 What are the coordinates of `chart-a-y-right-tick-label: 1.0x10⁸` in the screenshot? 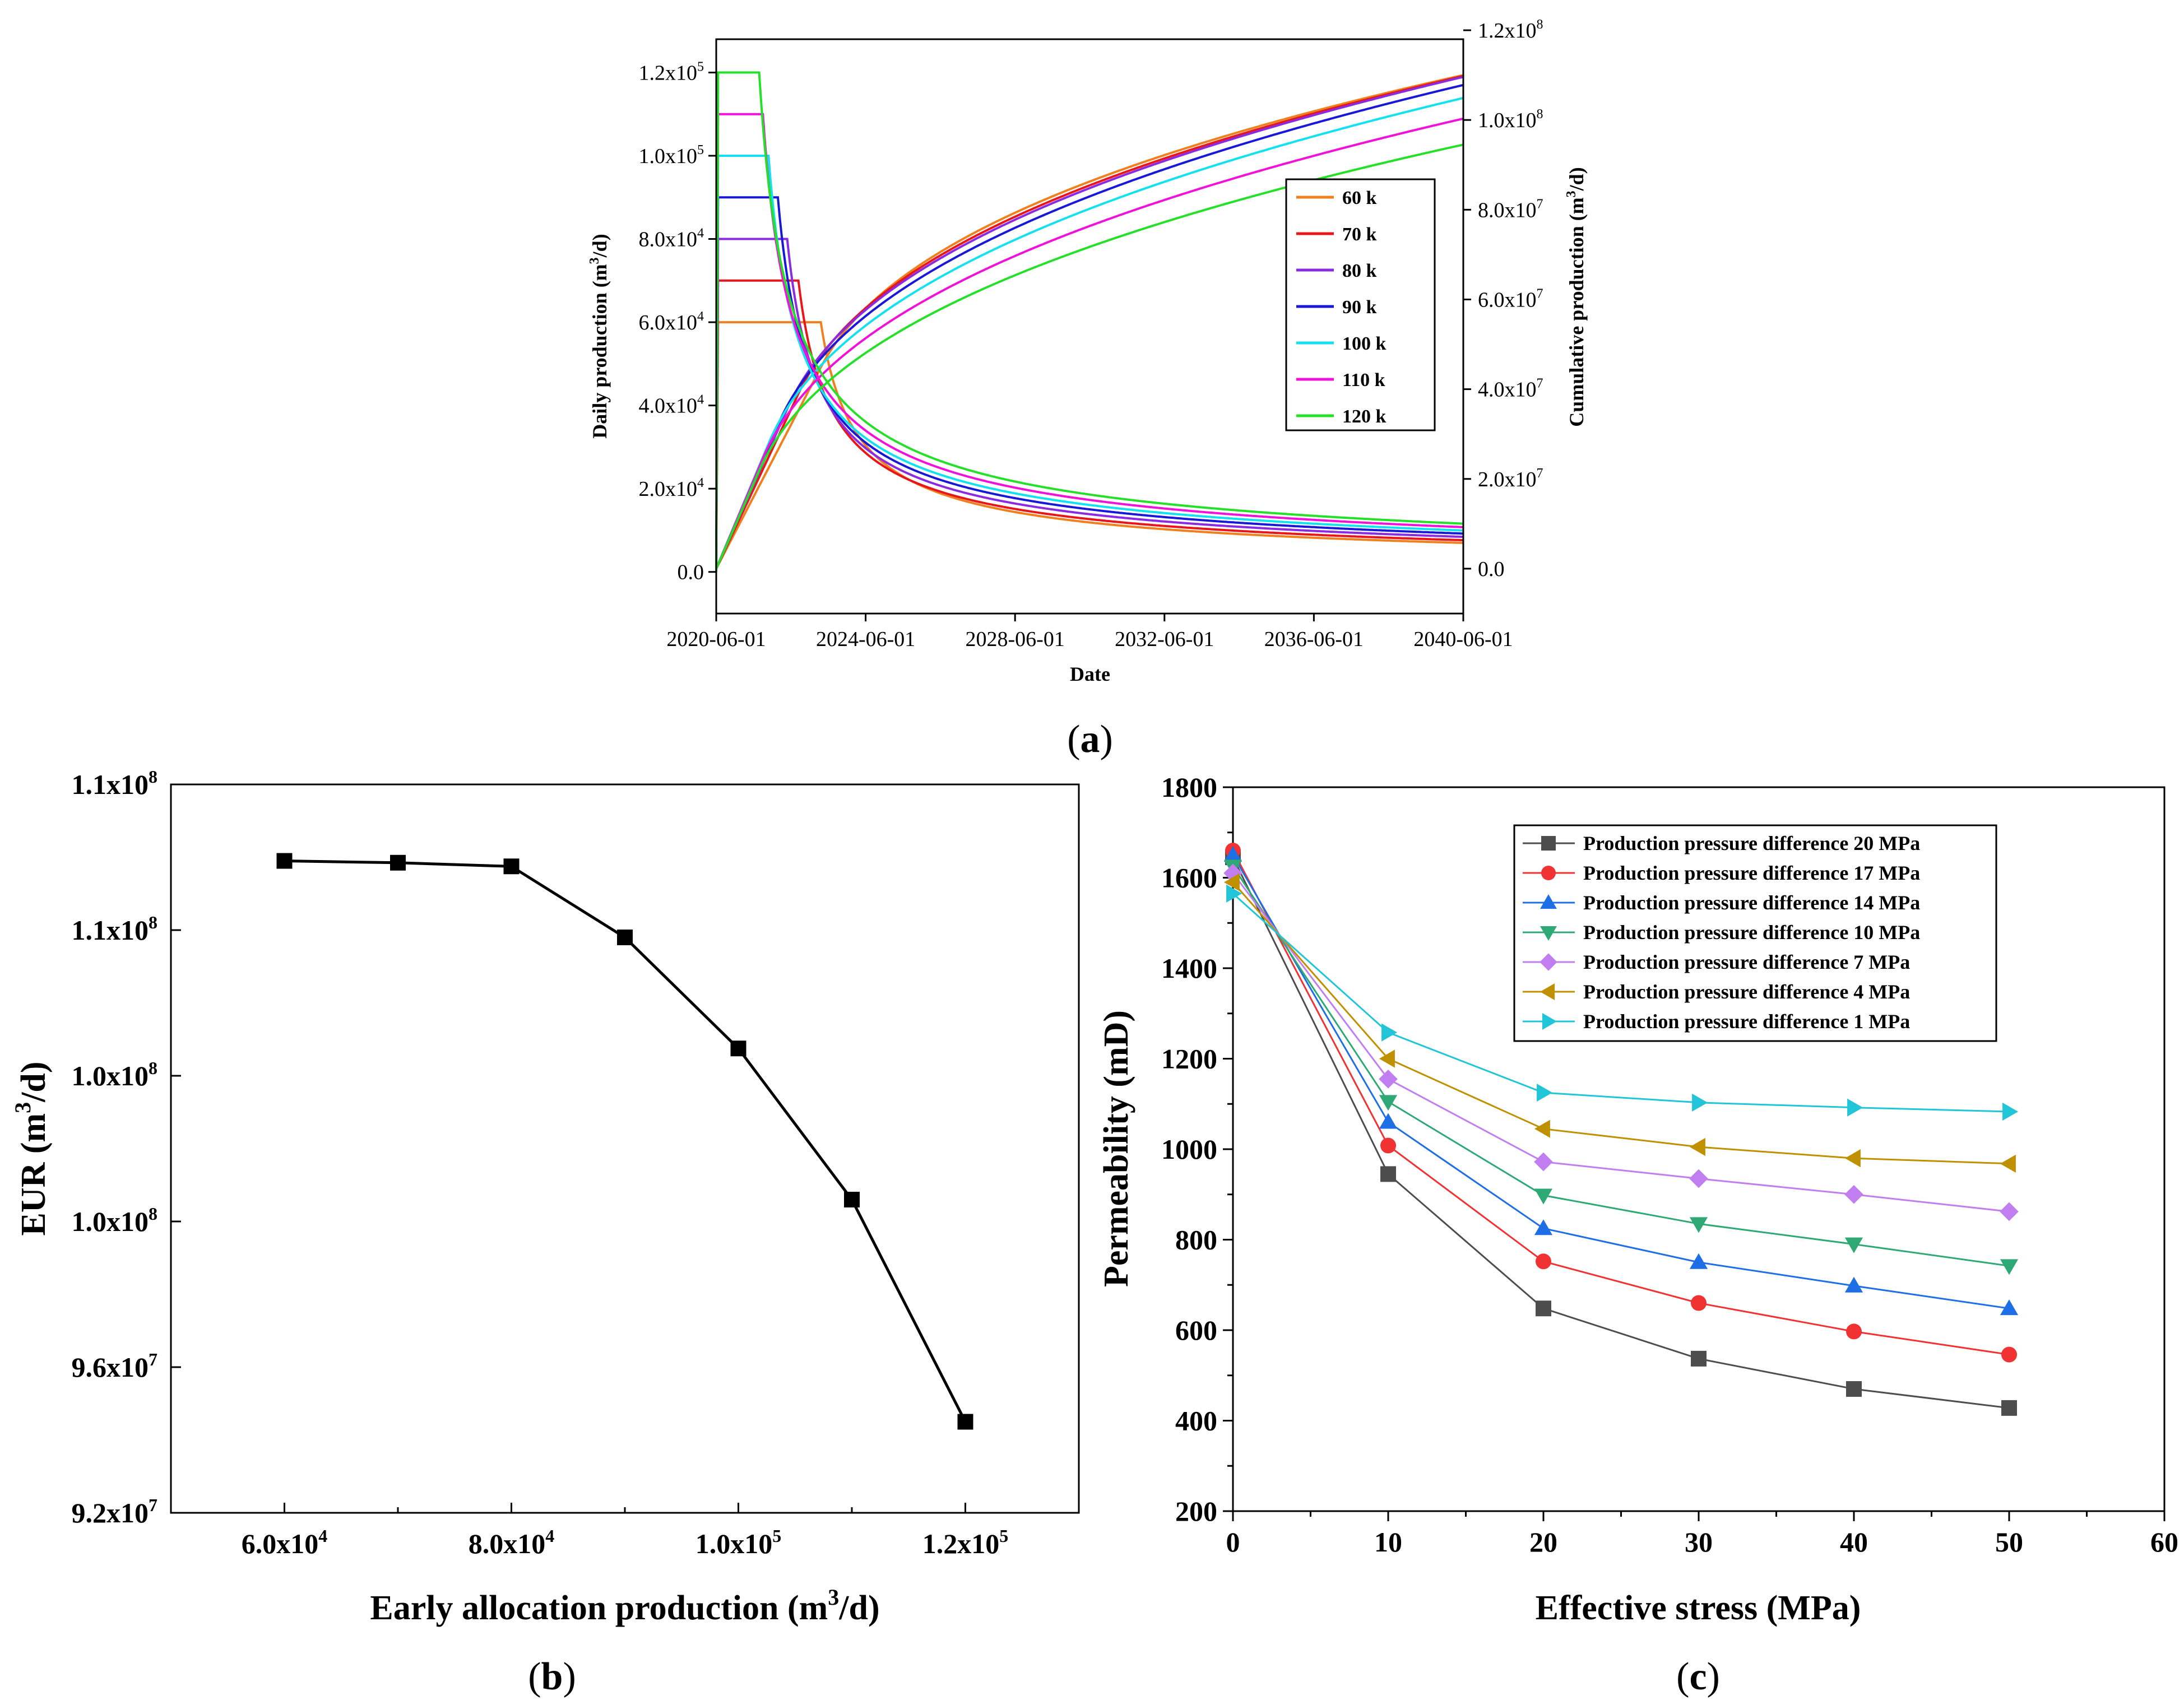 It's located at (1510, 119).